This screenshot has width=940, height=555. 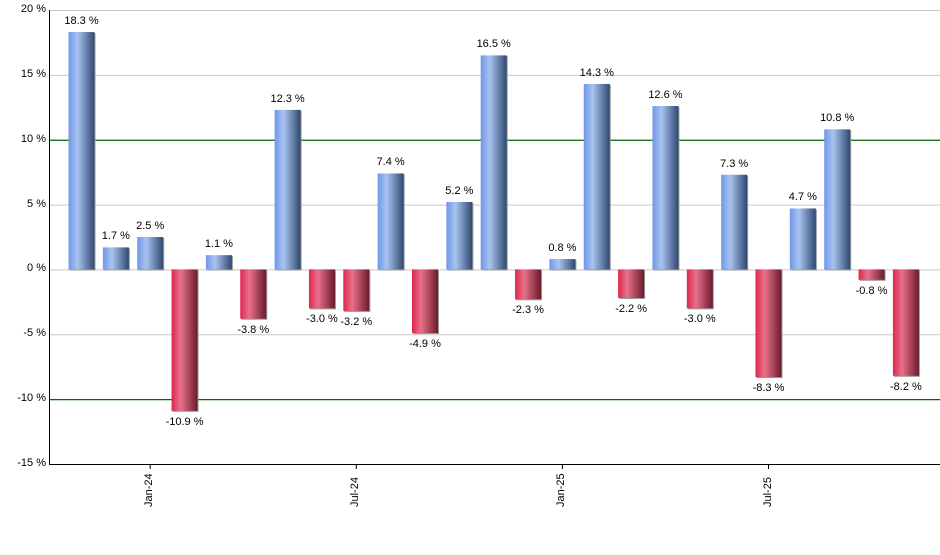 What do you see at coordinates (184, 421) in the screenshot?
I see `bar-value-label: -10.9 %` at bounding box center [184, 421].